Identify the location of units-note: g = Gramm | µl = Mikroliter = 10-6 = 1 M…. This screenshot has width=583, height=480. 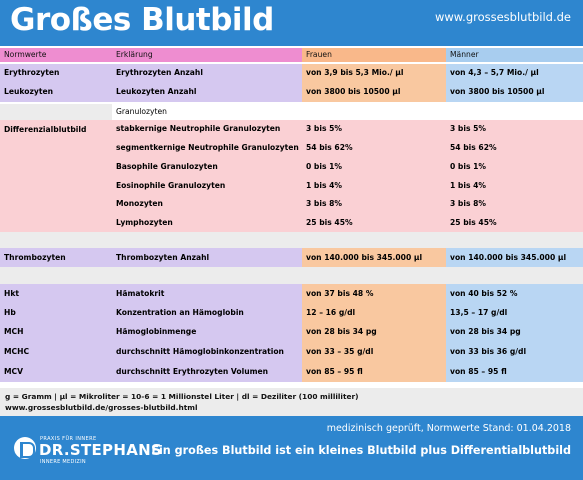
(291, 402).